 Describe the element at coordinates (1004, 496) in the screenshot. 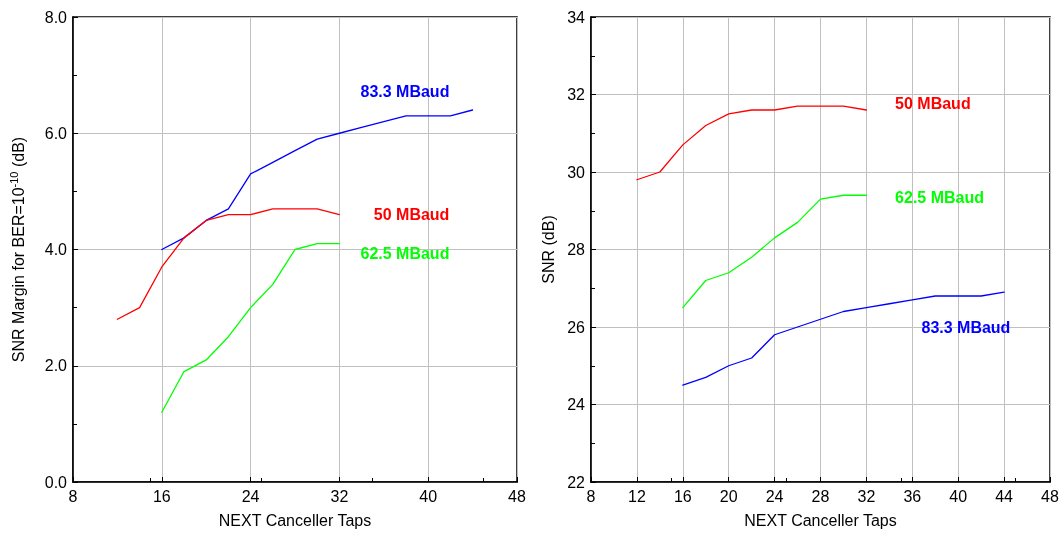

I see `x-tick-label: 44` at that location.